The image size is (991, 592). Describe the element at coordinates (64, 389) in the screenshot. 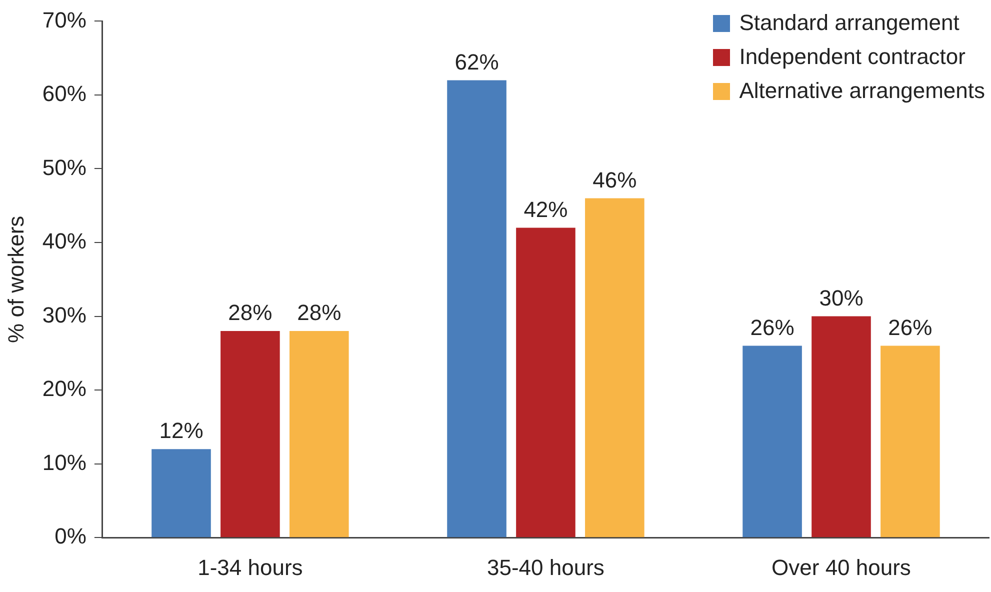

I see `y-tick-label: 20%` at that location.